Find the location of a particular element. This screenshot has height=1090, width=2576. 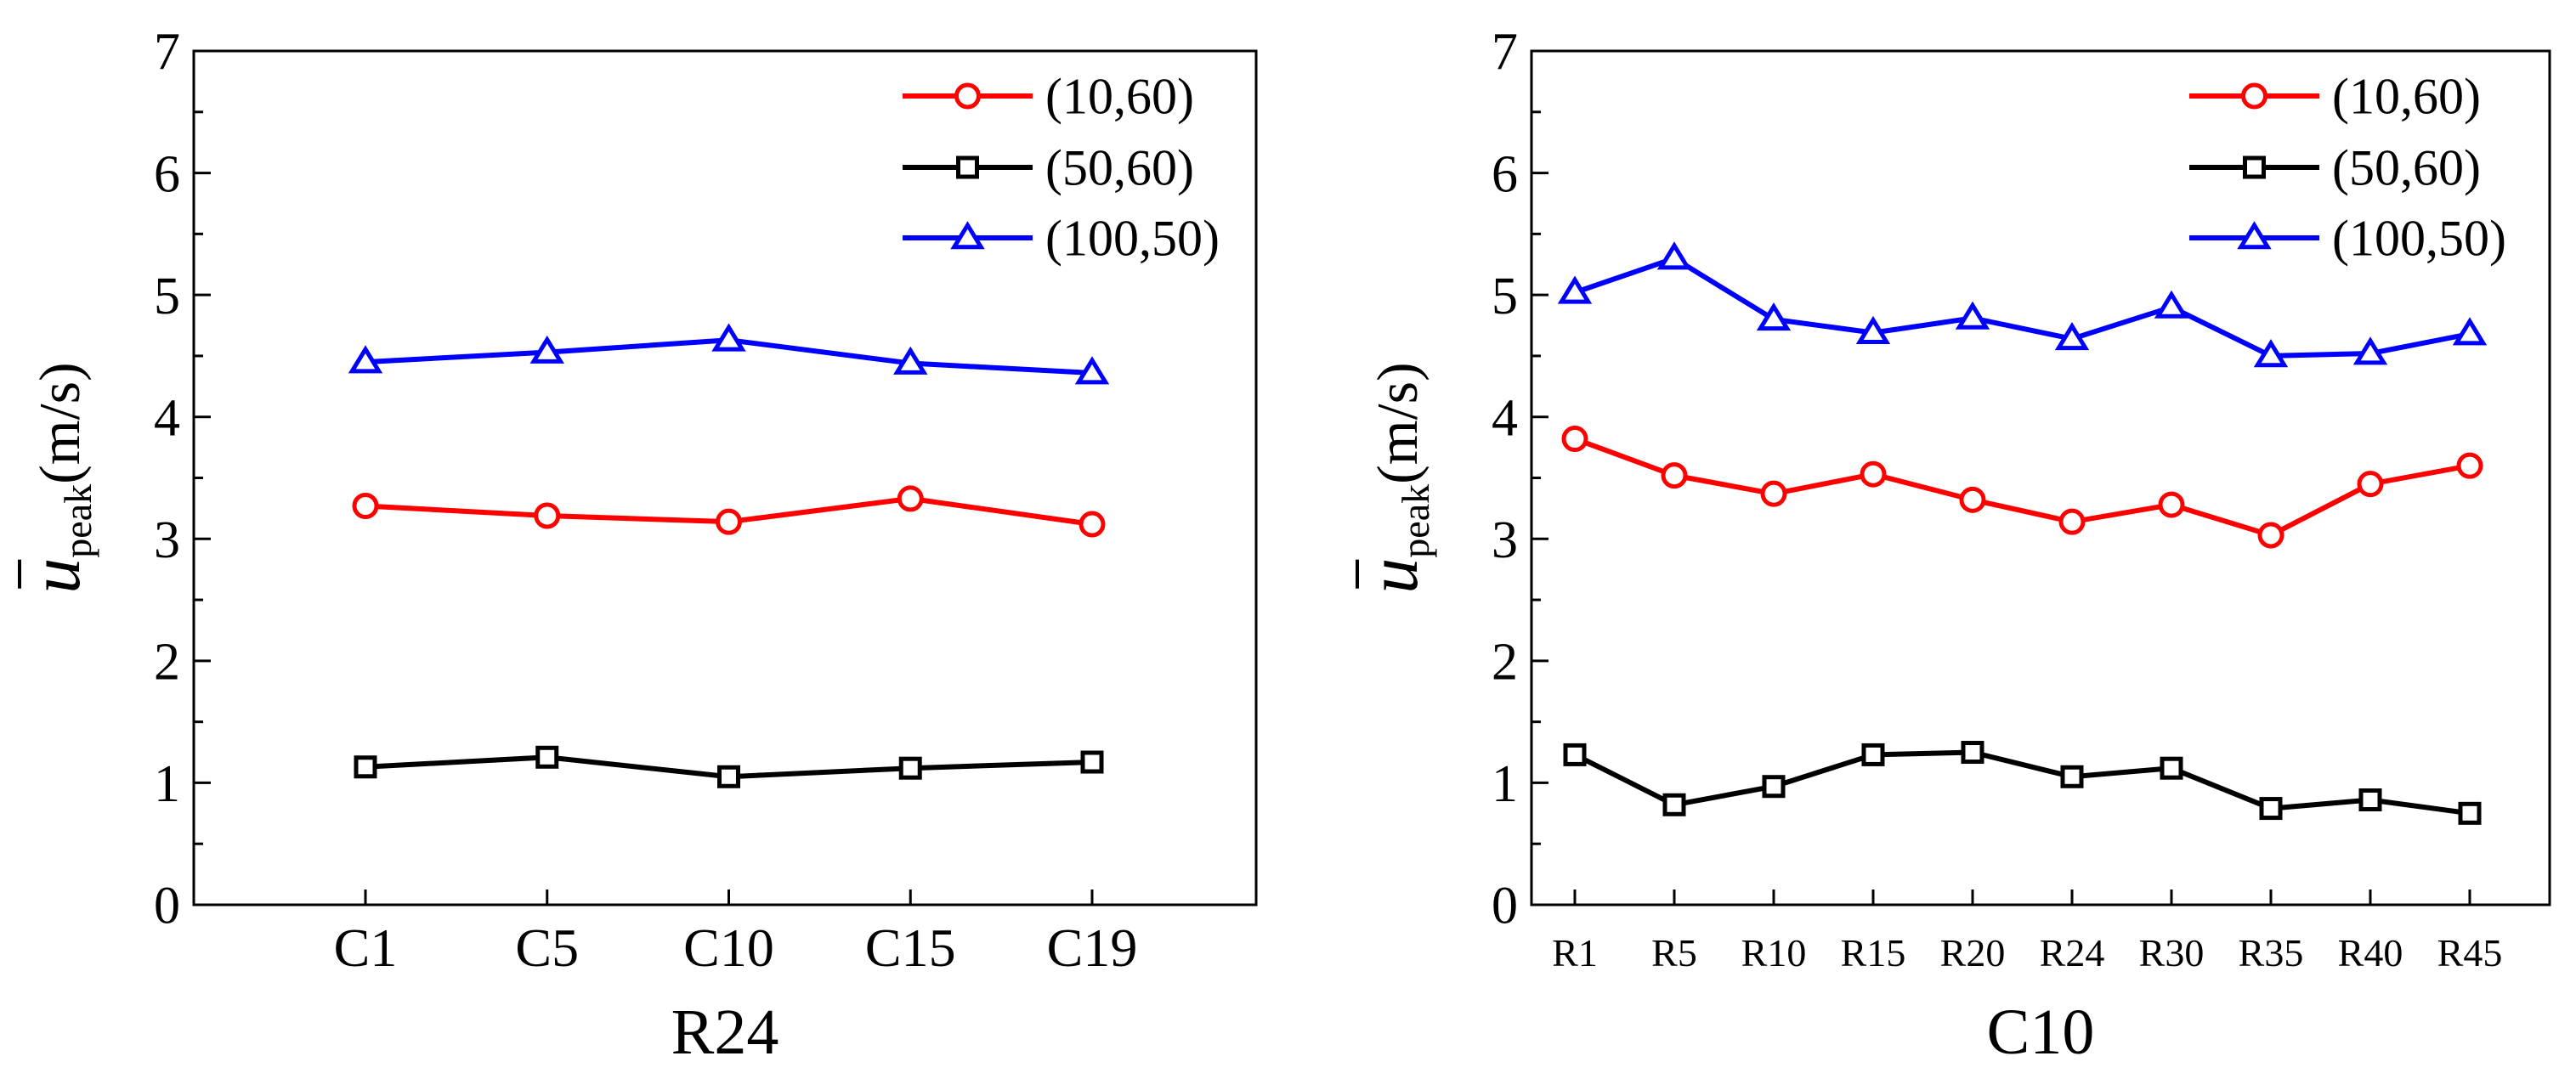

x-tick-label: C10 is located at coordinates (728, 948).